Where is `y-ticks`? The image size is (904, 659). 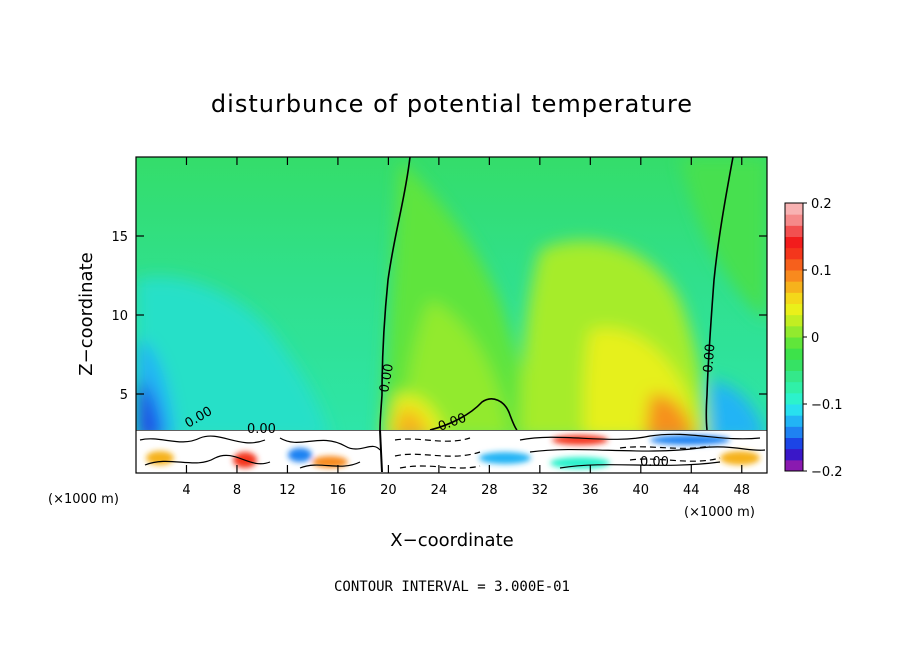
y-ticks is located at coordinates (140, 315).